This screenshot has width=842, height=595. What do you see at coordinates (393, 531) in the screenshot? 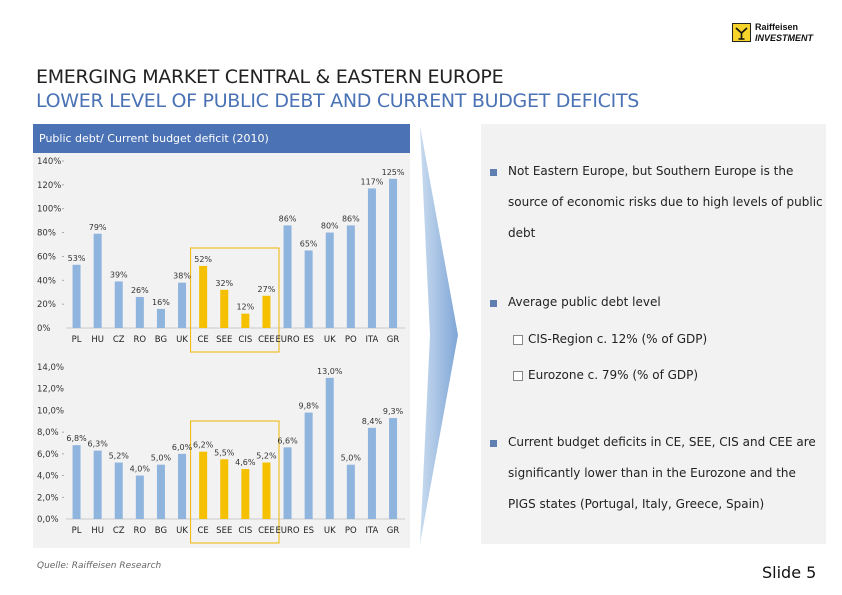
I see `deficit-category-label: GR` at bounding box center [393, 531].